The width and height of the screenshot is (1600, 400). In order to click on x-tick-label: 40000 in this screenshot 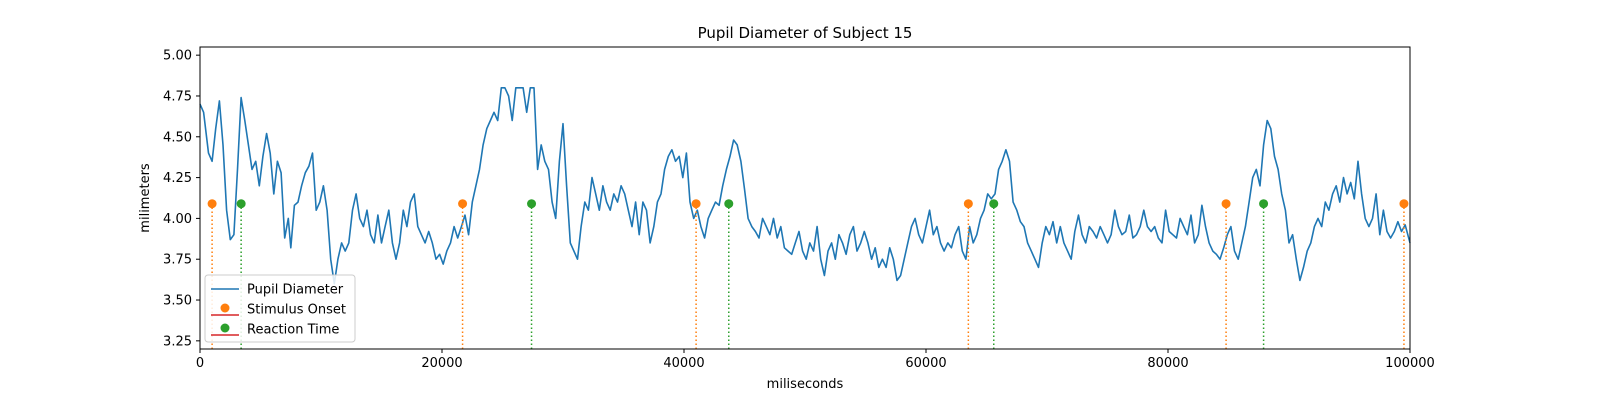, I will do `click(683, 363)`.